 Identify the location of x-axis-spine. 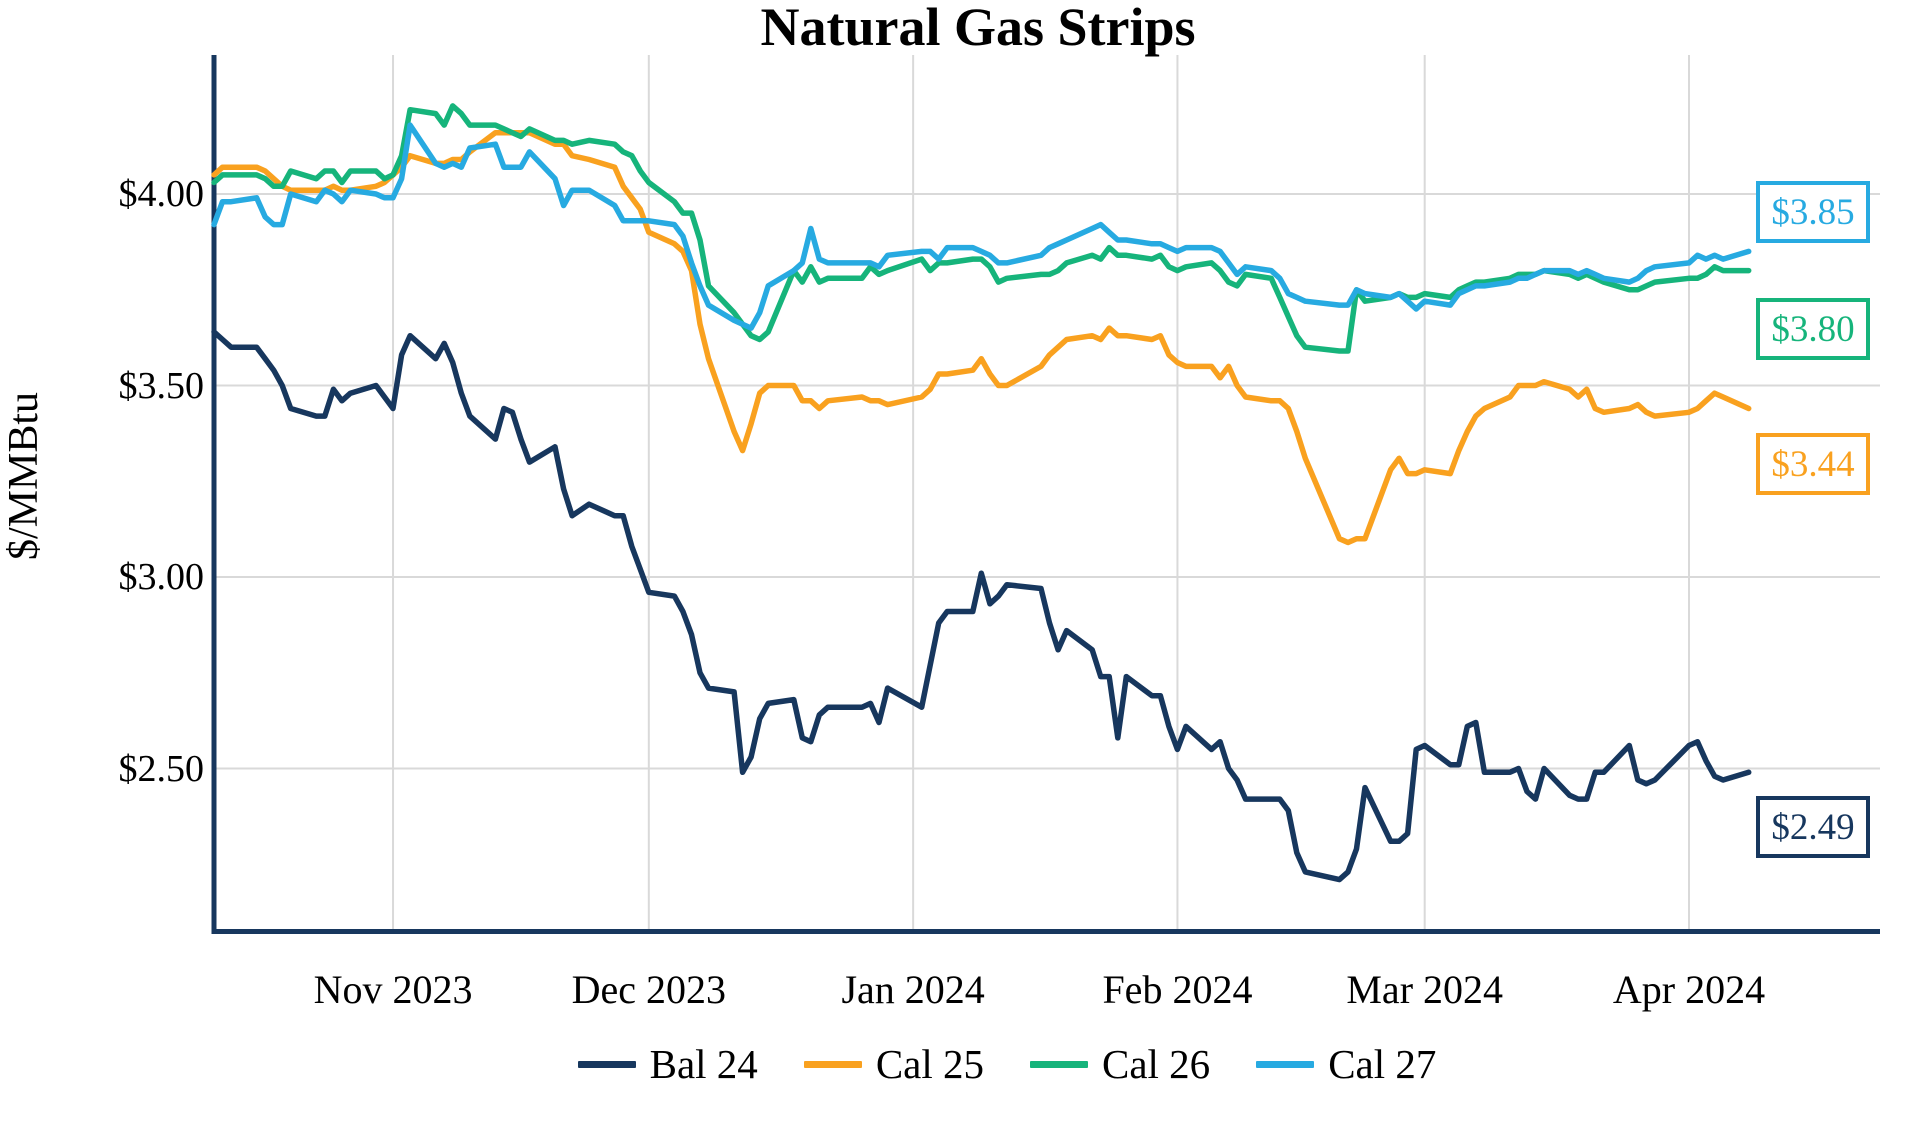
(1045, 931).